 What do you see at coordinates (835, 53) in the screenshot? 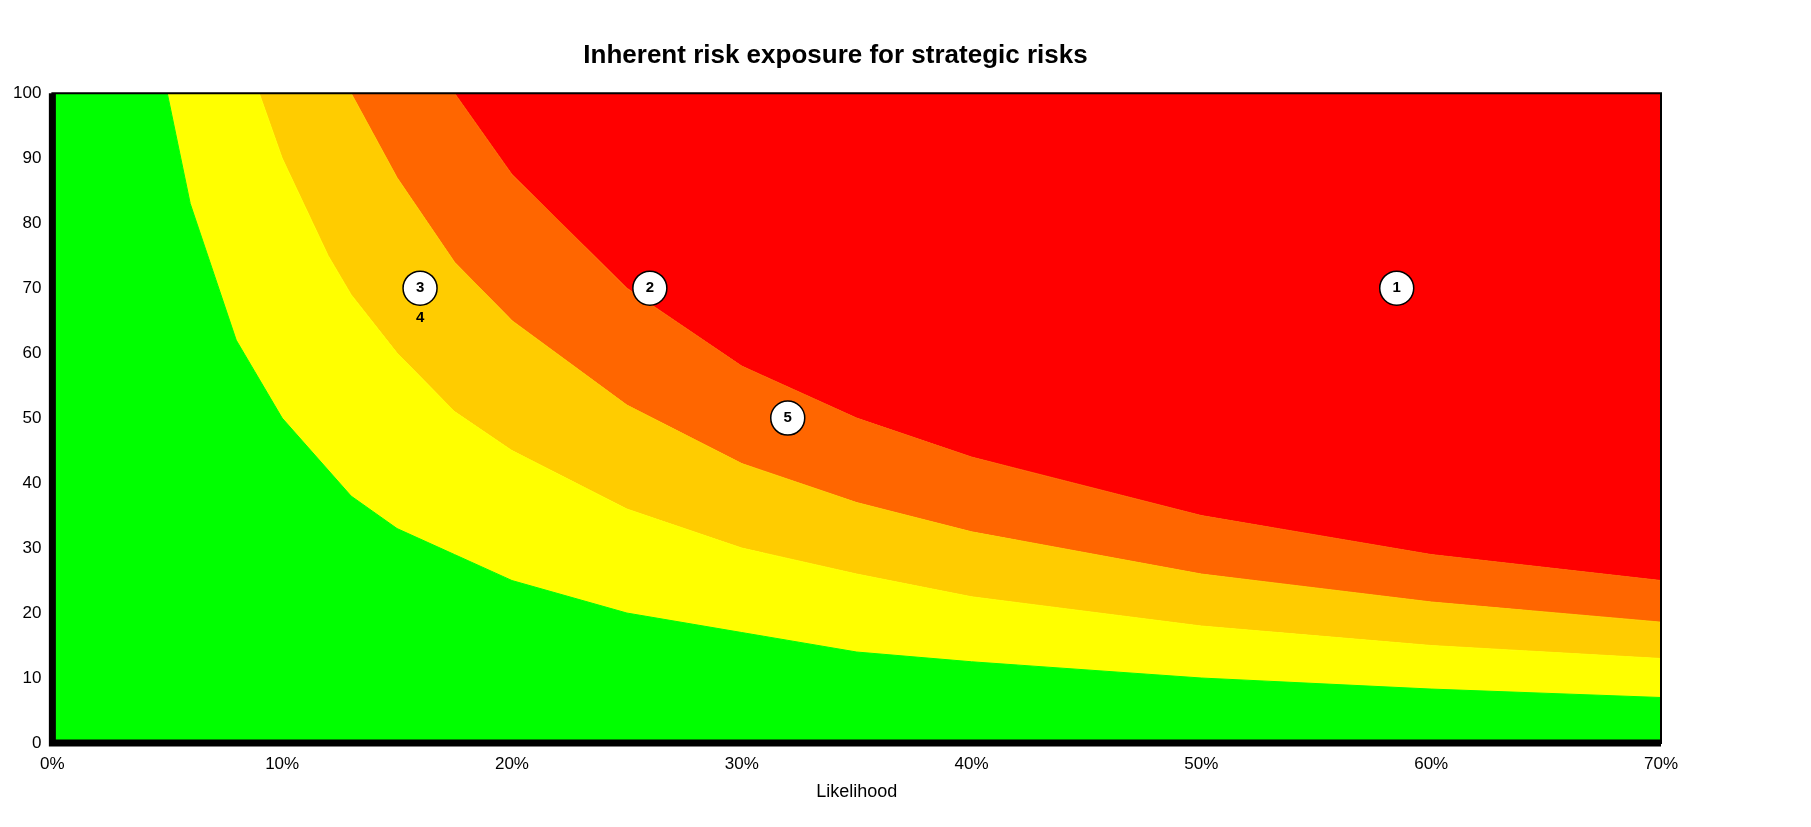
I see `chart-title: Inherent risk exposure for strategic risks` at bounding box center [835, 53].